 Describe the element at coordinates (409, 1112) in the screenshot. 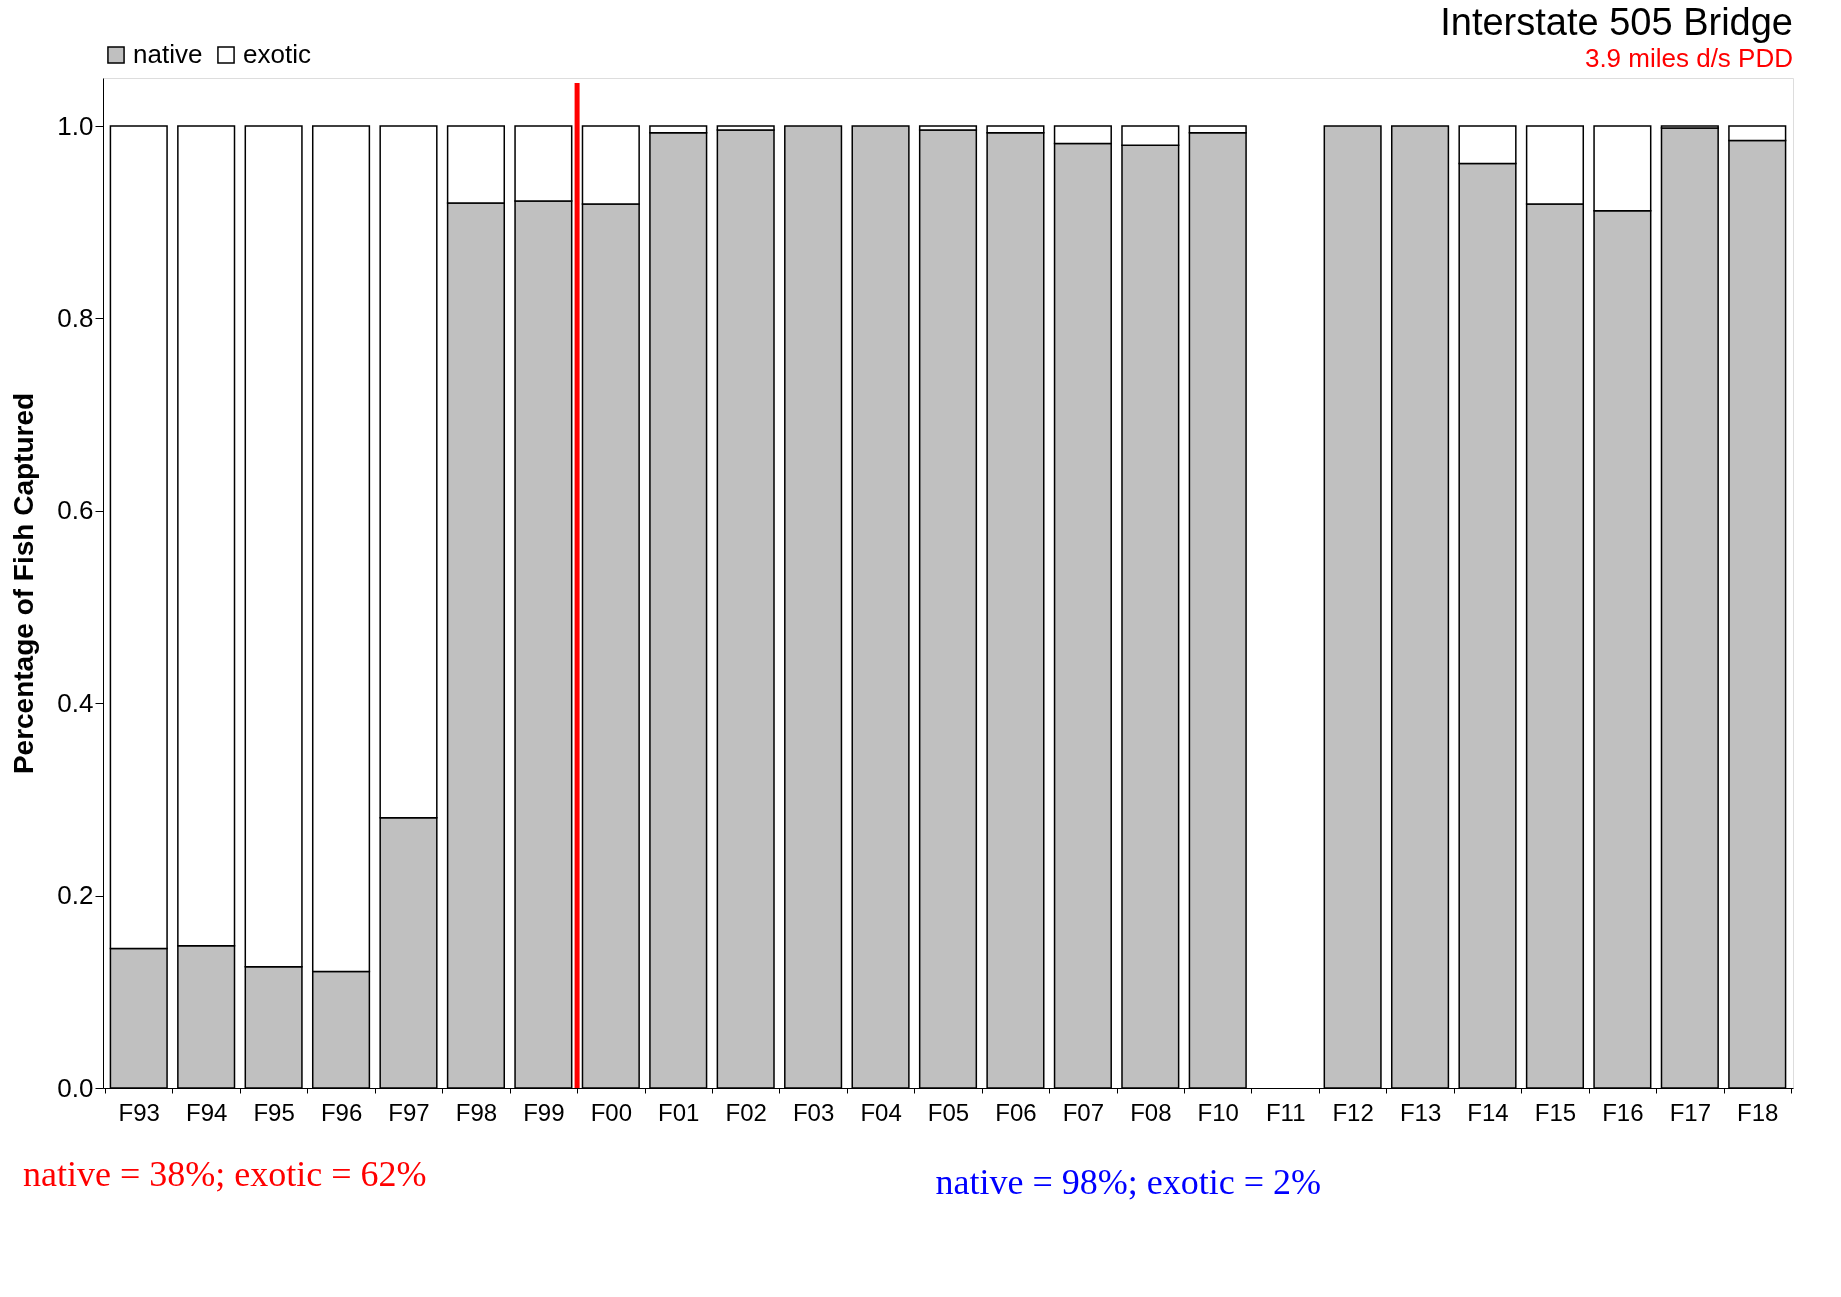

I see `x-tick-label: F97` at that location.